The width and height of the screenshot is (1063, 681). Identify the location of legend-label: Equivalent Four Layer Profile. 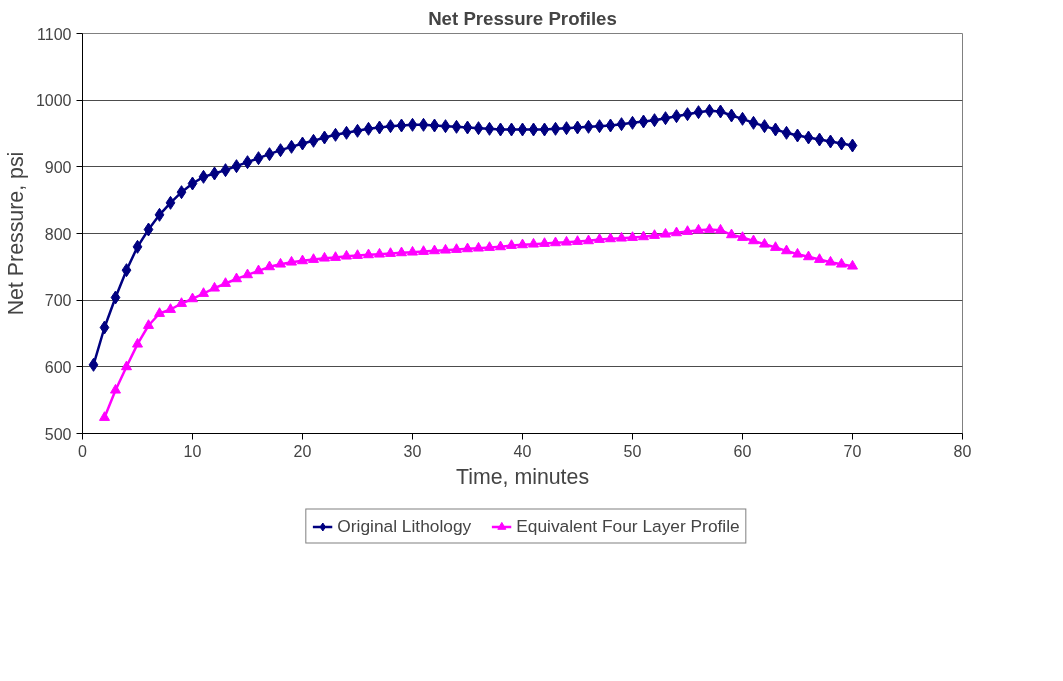
(628, 526).